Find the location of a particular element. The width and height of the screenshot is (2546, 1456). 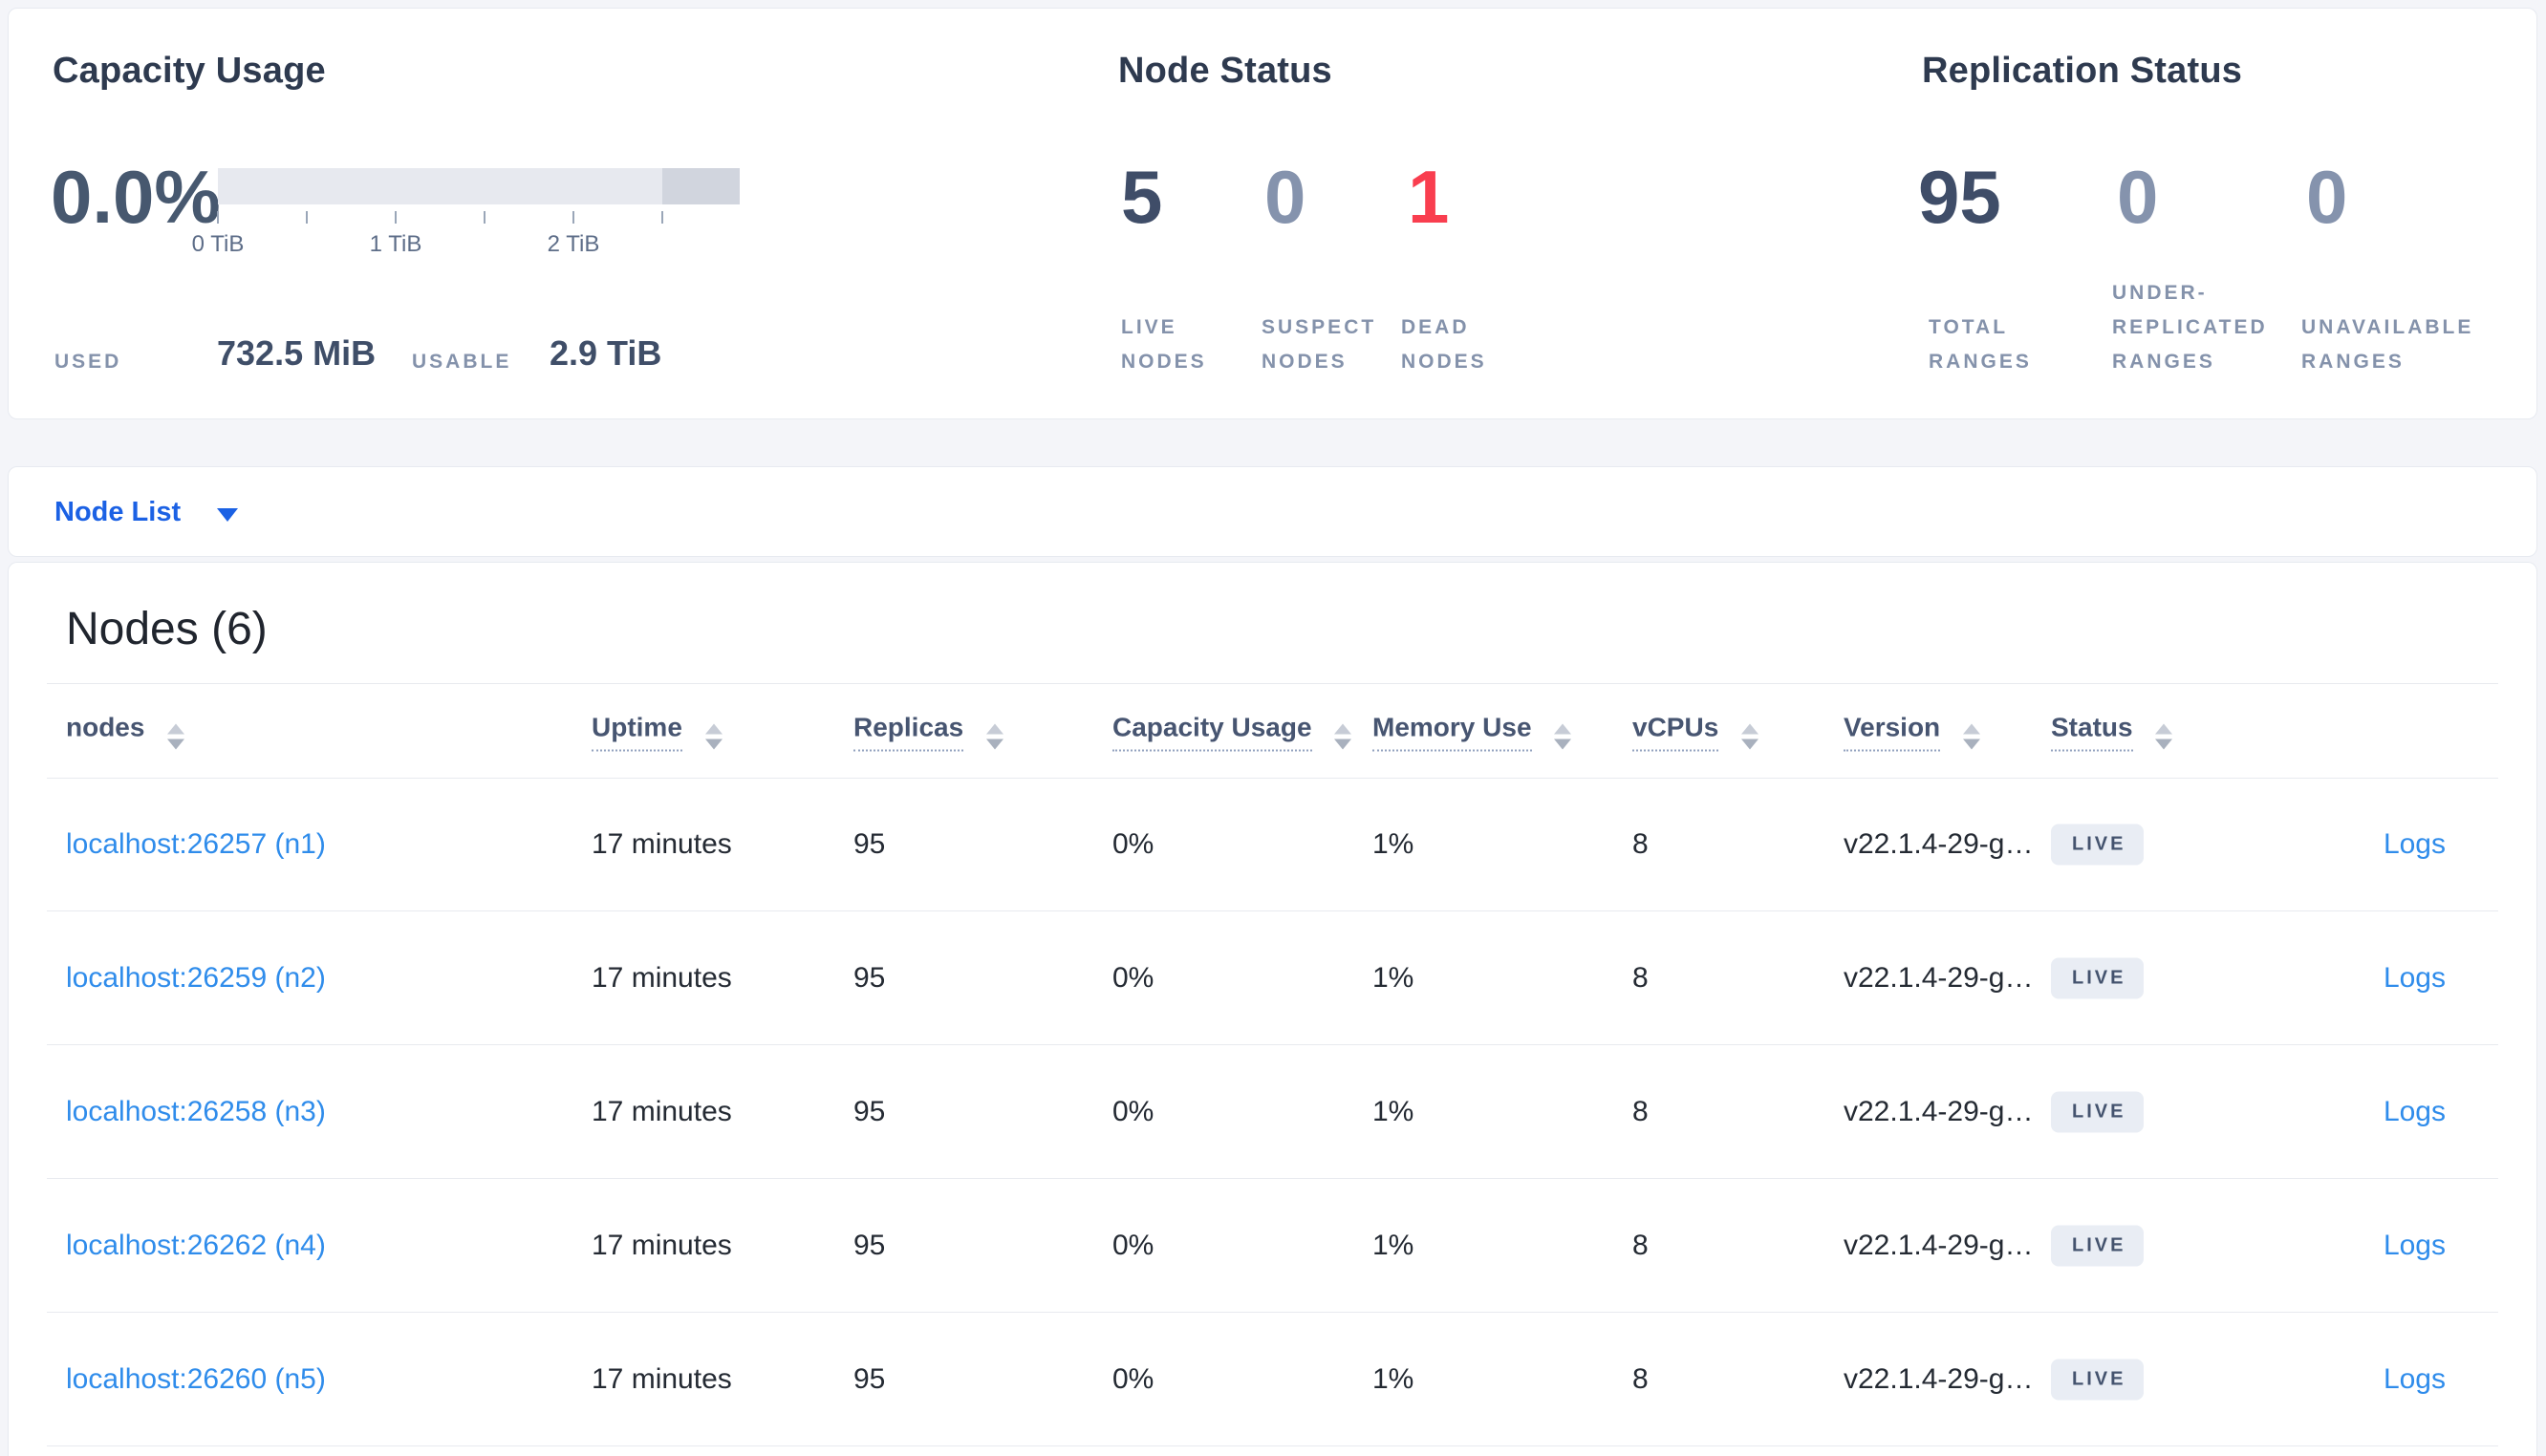

capacity-percent-value: 0.0% is located at coordinates (136, 197).